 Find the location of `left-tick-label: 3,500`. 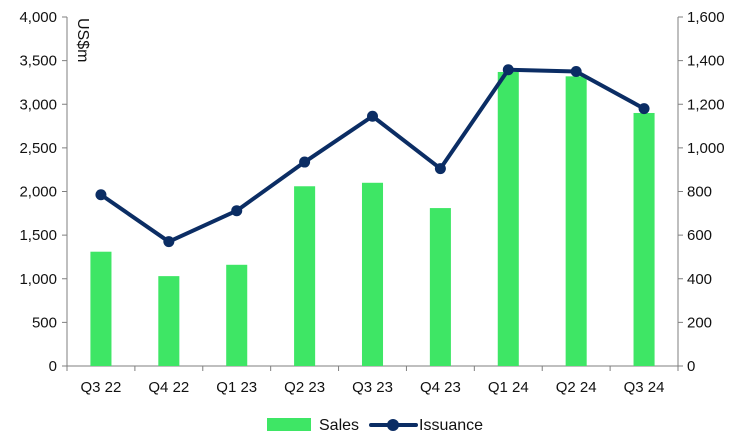

left-tick-label: 3,500 is located at coordinates (38, 61).